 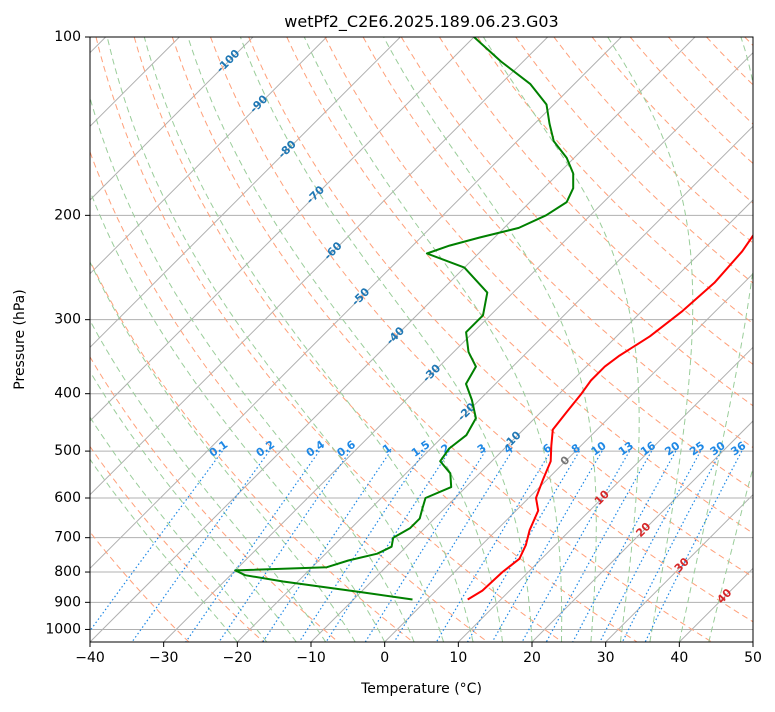 What do you see at coordinates (20, 339) in the screenshot?
I see `y-axis-label: Pressure (hPa)` at bounding box center [20, 339].